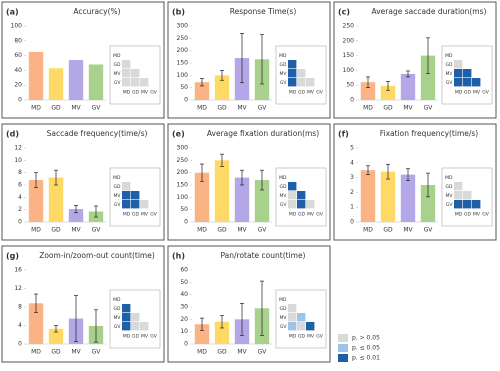 The width and height of the screenshot is (500, 371). Describe the element at coordinates (429, 11) in the screenshot. I see `panel-title: Average saccade duration(ms)` at that location.